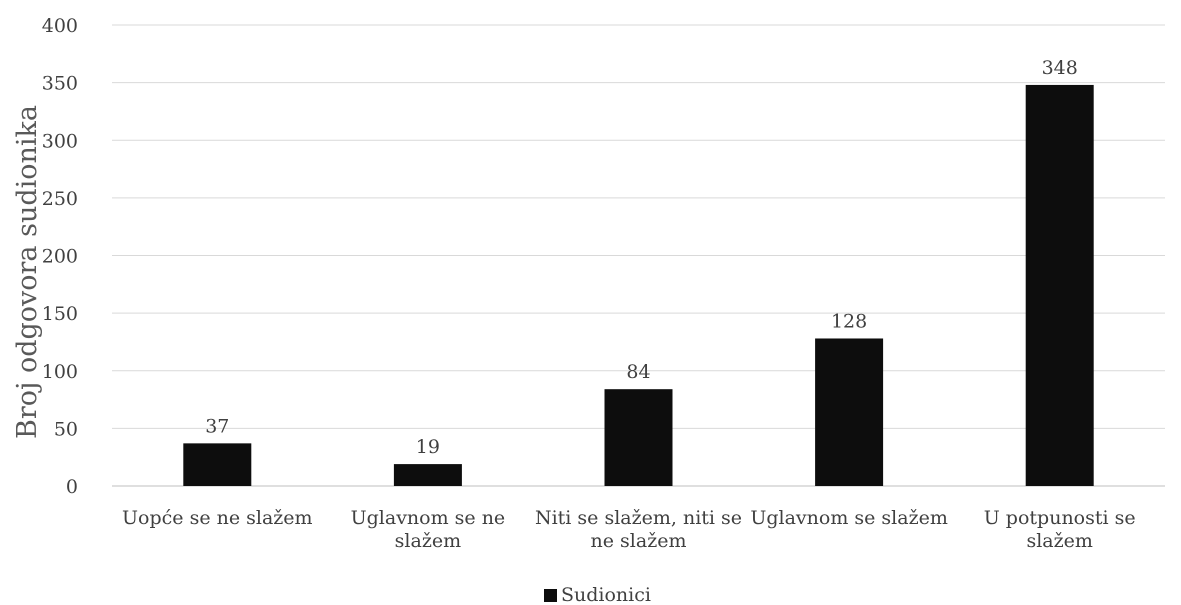 The image size is (1181, 605). I want to click on x-category-label: U potpunosti se slažem, so click(1060, 529).